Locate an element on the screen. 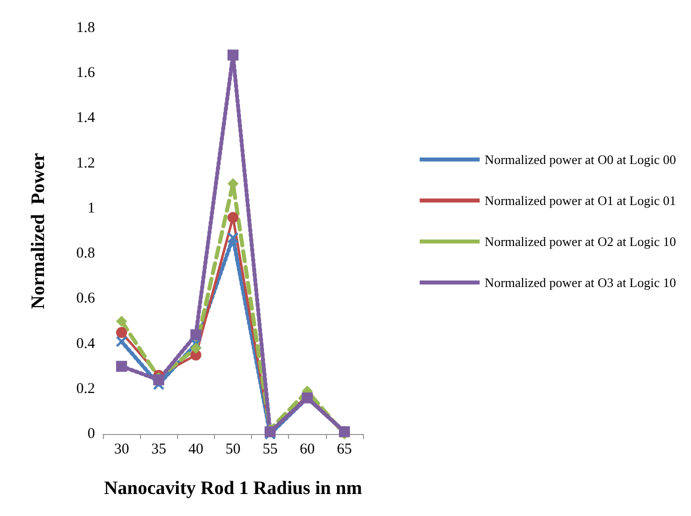 This screenshot has height=516, width=691. y-axis-title: Normalized Power is located at coordinates (38, 231).